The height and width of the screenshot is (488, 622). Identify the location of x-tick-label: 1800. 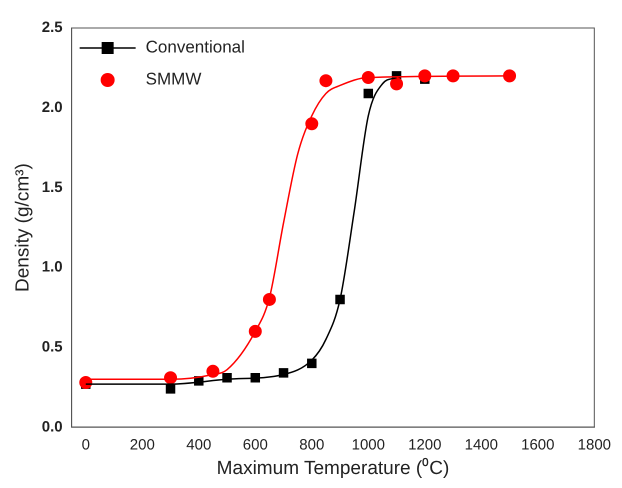
(595, 445).